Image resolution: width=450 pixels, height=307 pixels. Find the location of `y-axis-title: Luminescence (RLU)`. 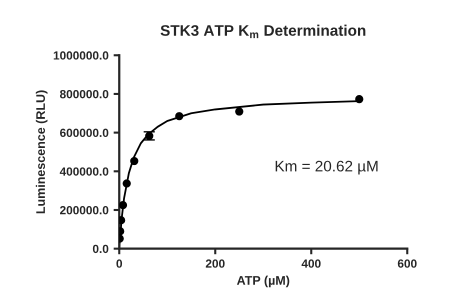

y-axis-title: Luminescence (RLU) is located at coordinates (42, 152).